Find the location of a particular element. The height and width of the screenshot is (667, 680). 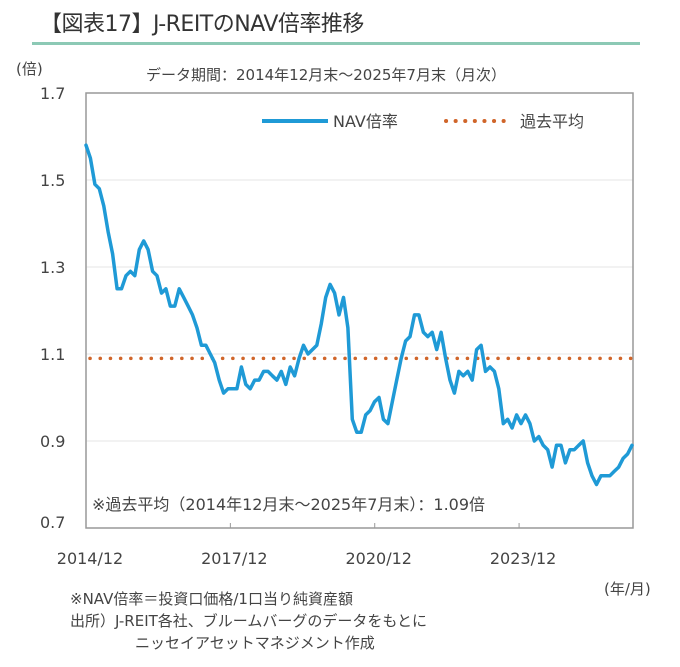

title-divider is located at coordinates (336, 43).